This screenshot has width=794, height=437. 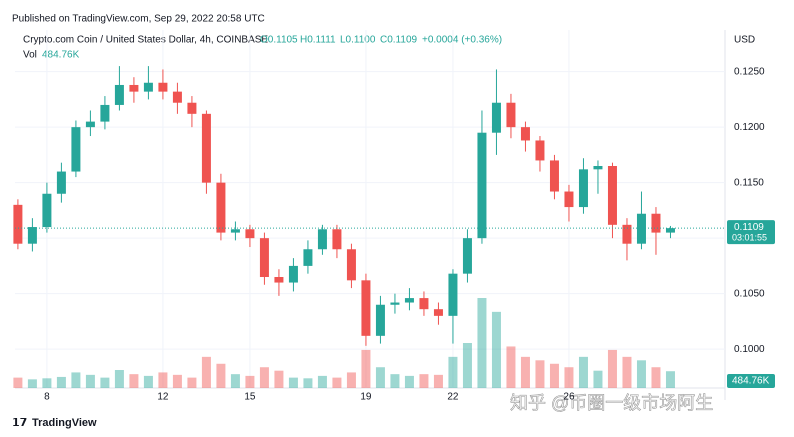 What do you see at coordinates (749, 127) in the screenshot?
I see `y-tick-label: 0.1200` at bounding box center [749, 127].